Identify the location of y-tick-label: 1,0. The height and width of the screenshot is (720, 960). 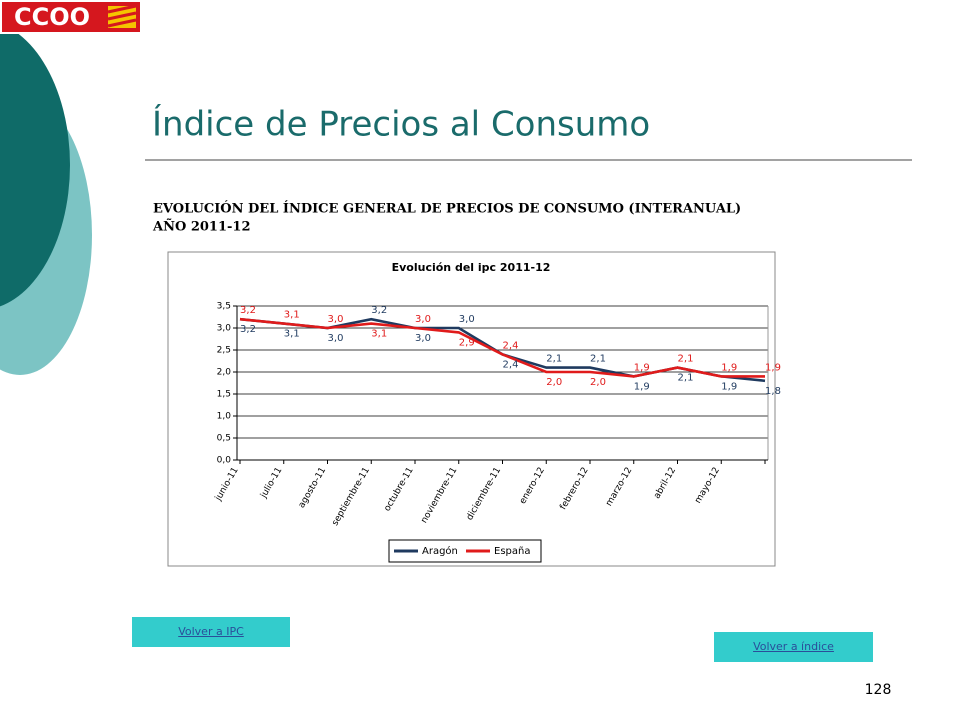
(224, 417).